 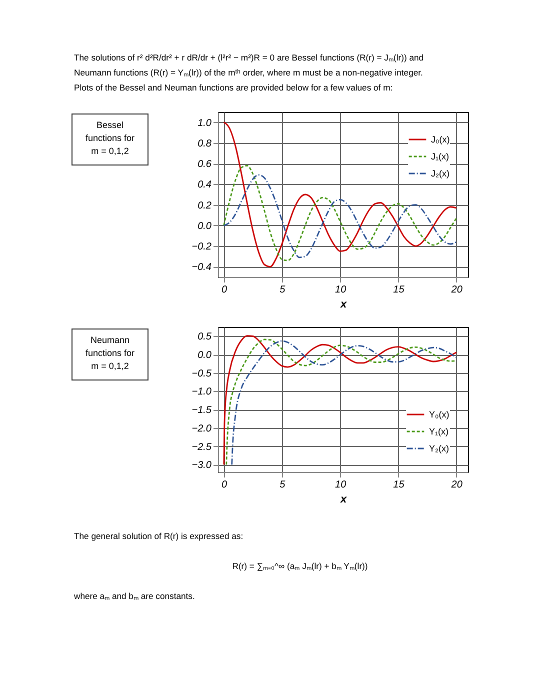 I want to click on y-tick-label: 0.6, so click(x=205, y=164).